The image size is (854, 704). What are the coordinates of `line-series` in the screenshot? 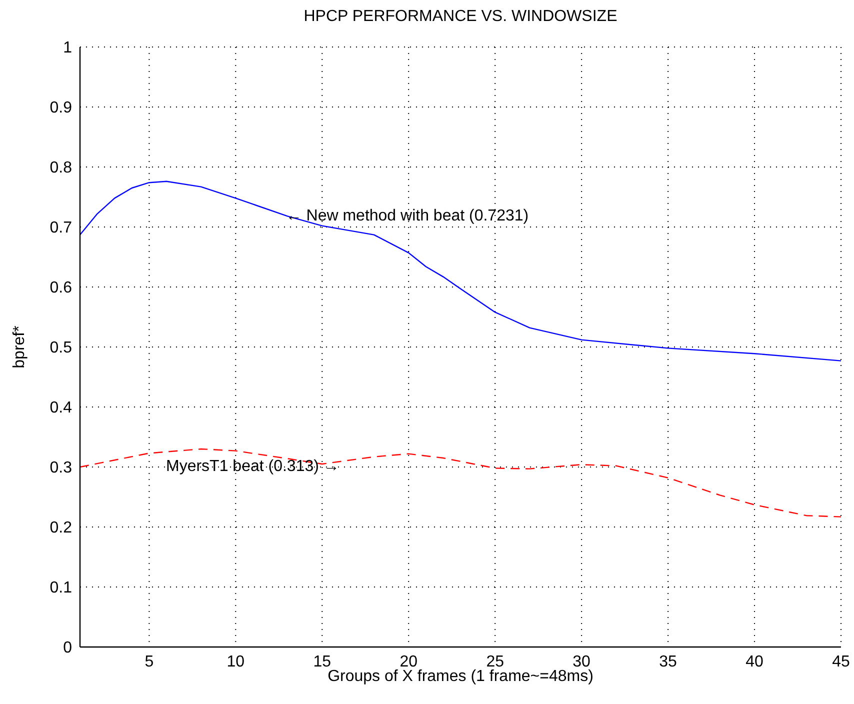 It's located at (460, 483).